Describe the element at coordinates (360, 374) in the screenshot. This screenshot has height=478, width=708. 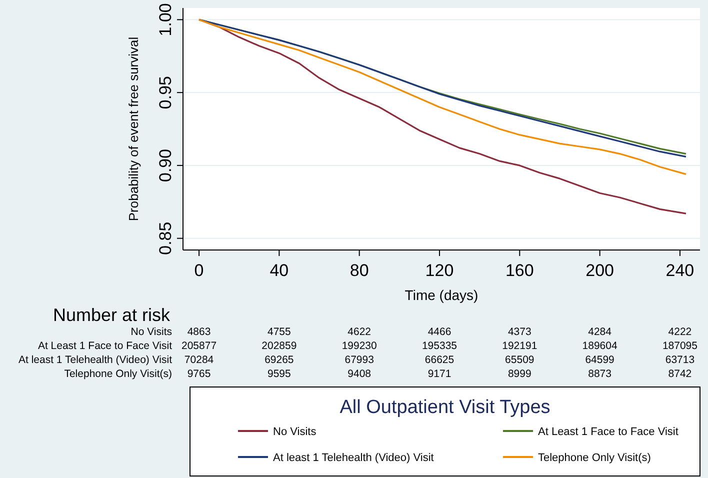
I see `text: 9408` at that location.